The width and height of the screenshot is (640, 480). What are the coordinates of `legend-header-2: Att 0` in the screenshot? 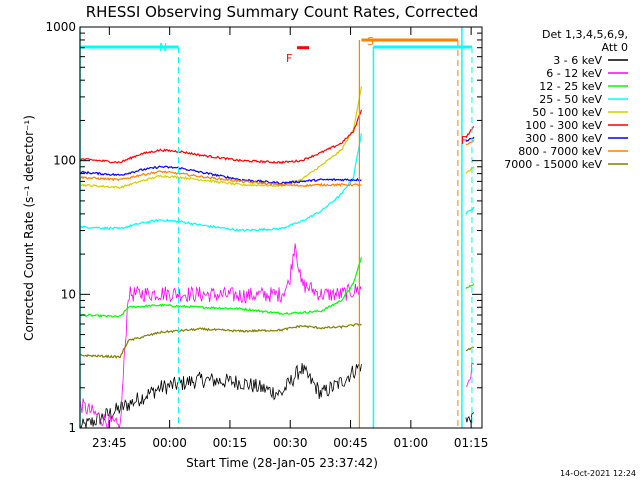 It's located at (615, 47).